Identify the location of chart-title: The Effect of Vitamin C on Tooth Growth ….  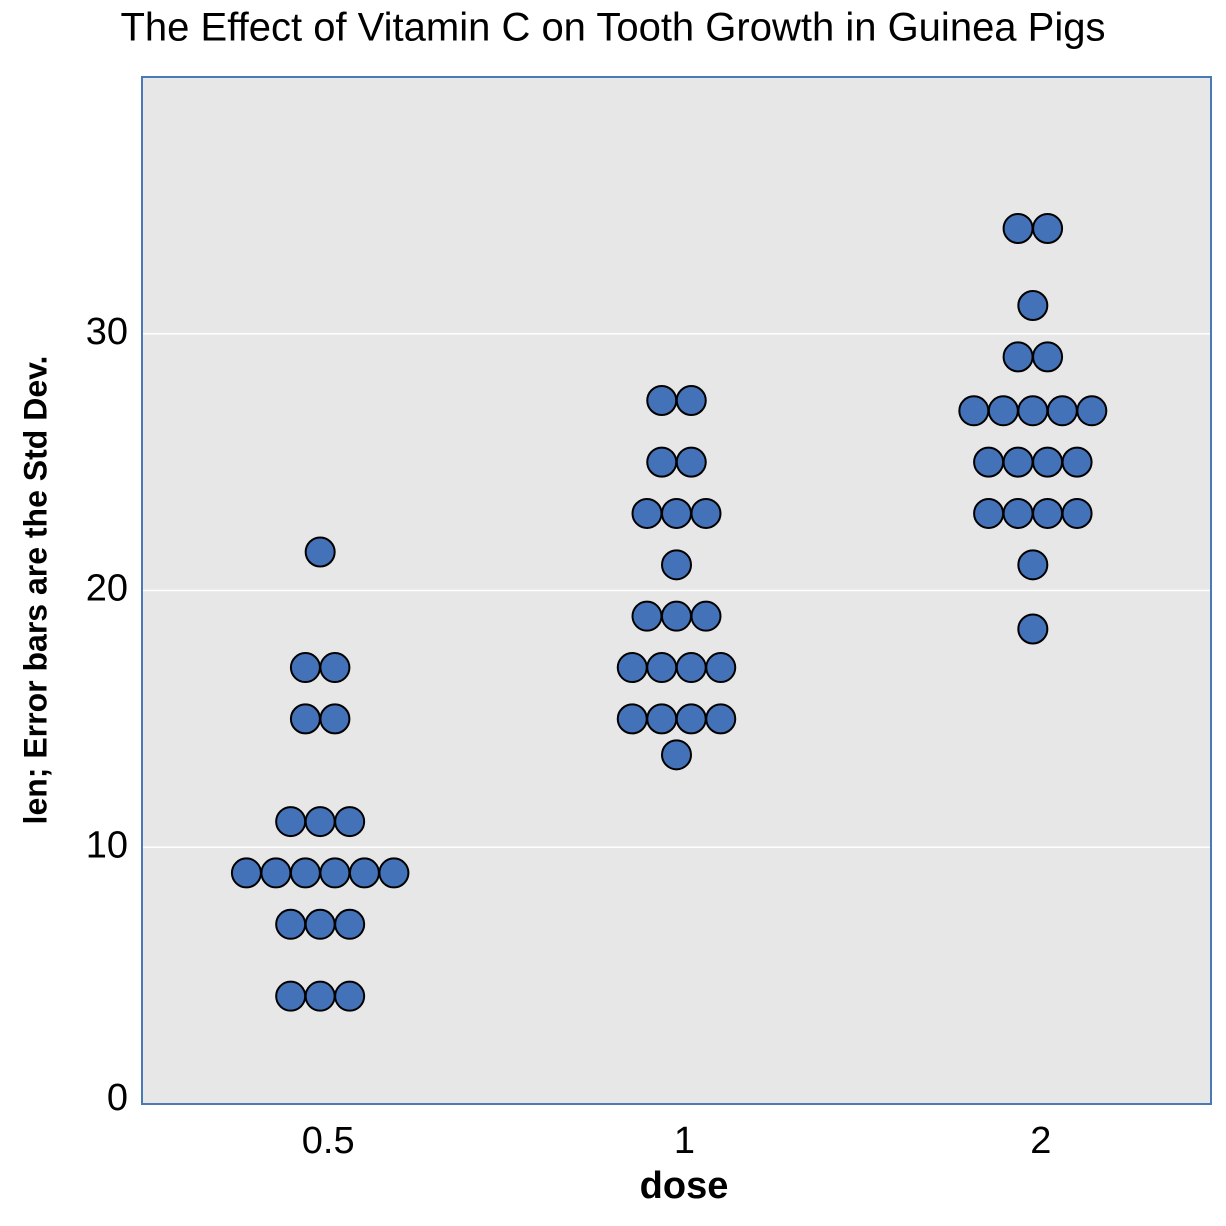
(613, 28).